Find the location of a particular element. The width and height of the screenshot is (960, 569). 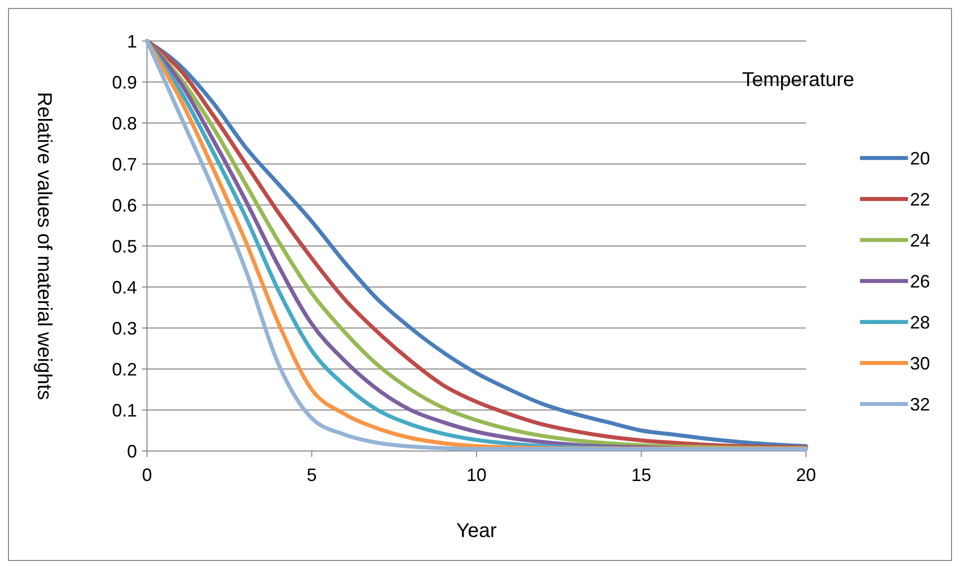

x-tick-label: 20 is located at coordinates (806, 475).